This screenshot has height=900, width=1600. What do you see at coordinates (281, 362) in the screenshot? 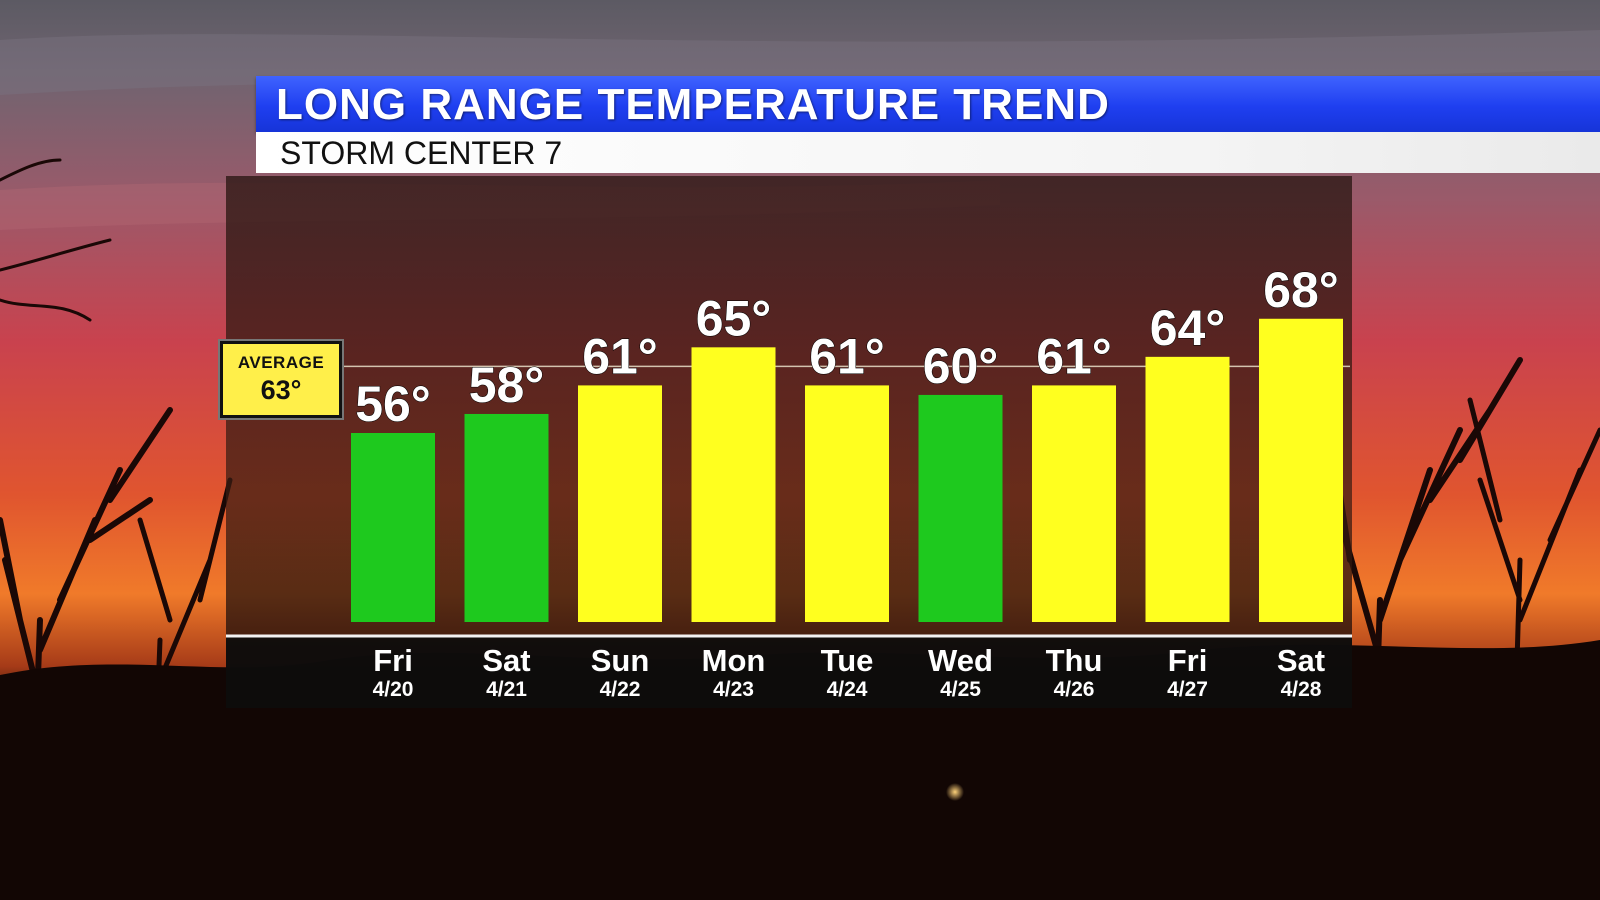
I see `average-label: AVERAGE` at bounding box center [281, 362].